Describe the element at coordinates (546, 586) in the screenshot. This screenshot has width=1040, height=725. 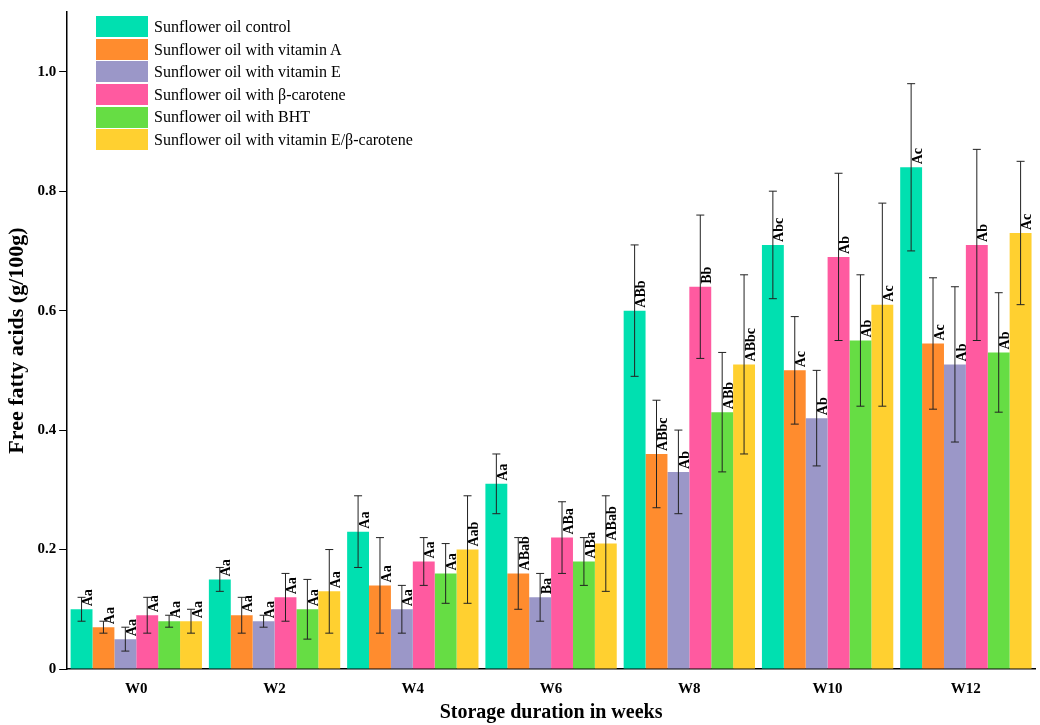
I see `data-label: Ba` at that location.